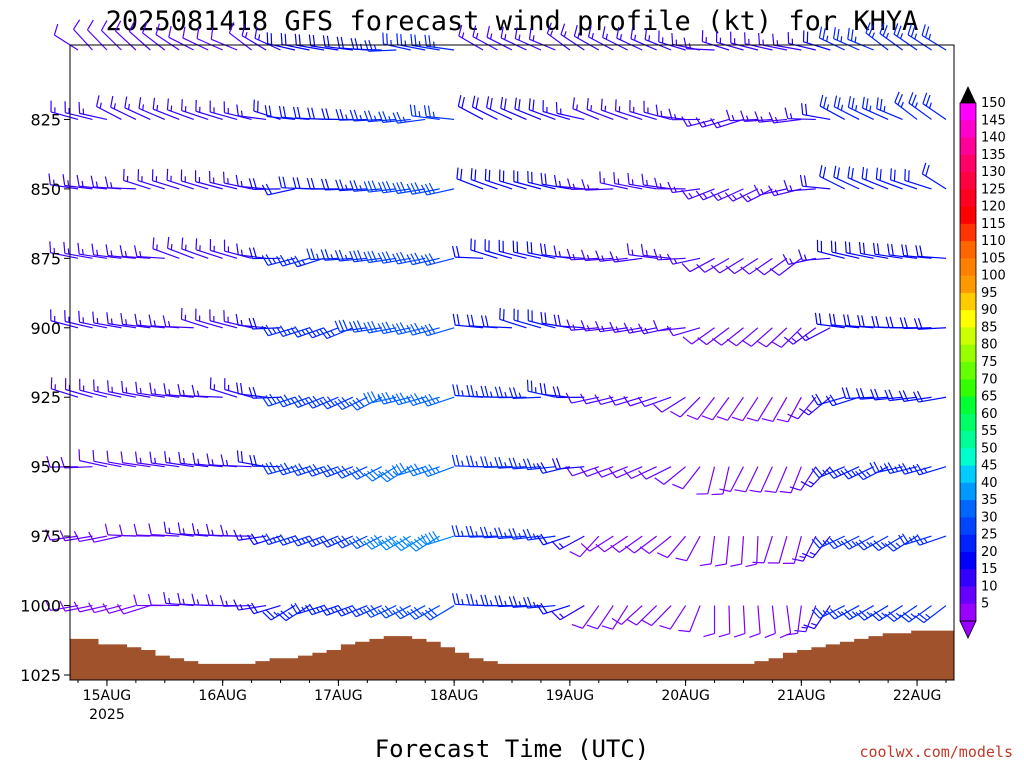  I want to click on colorbar-label: 80, so click(989, 345).